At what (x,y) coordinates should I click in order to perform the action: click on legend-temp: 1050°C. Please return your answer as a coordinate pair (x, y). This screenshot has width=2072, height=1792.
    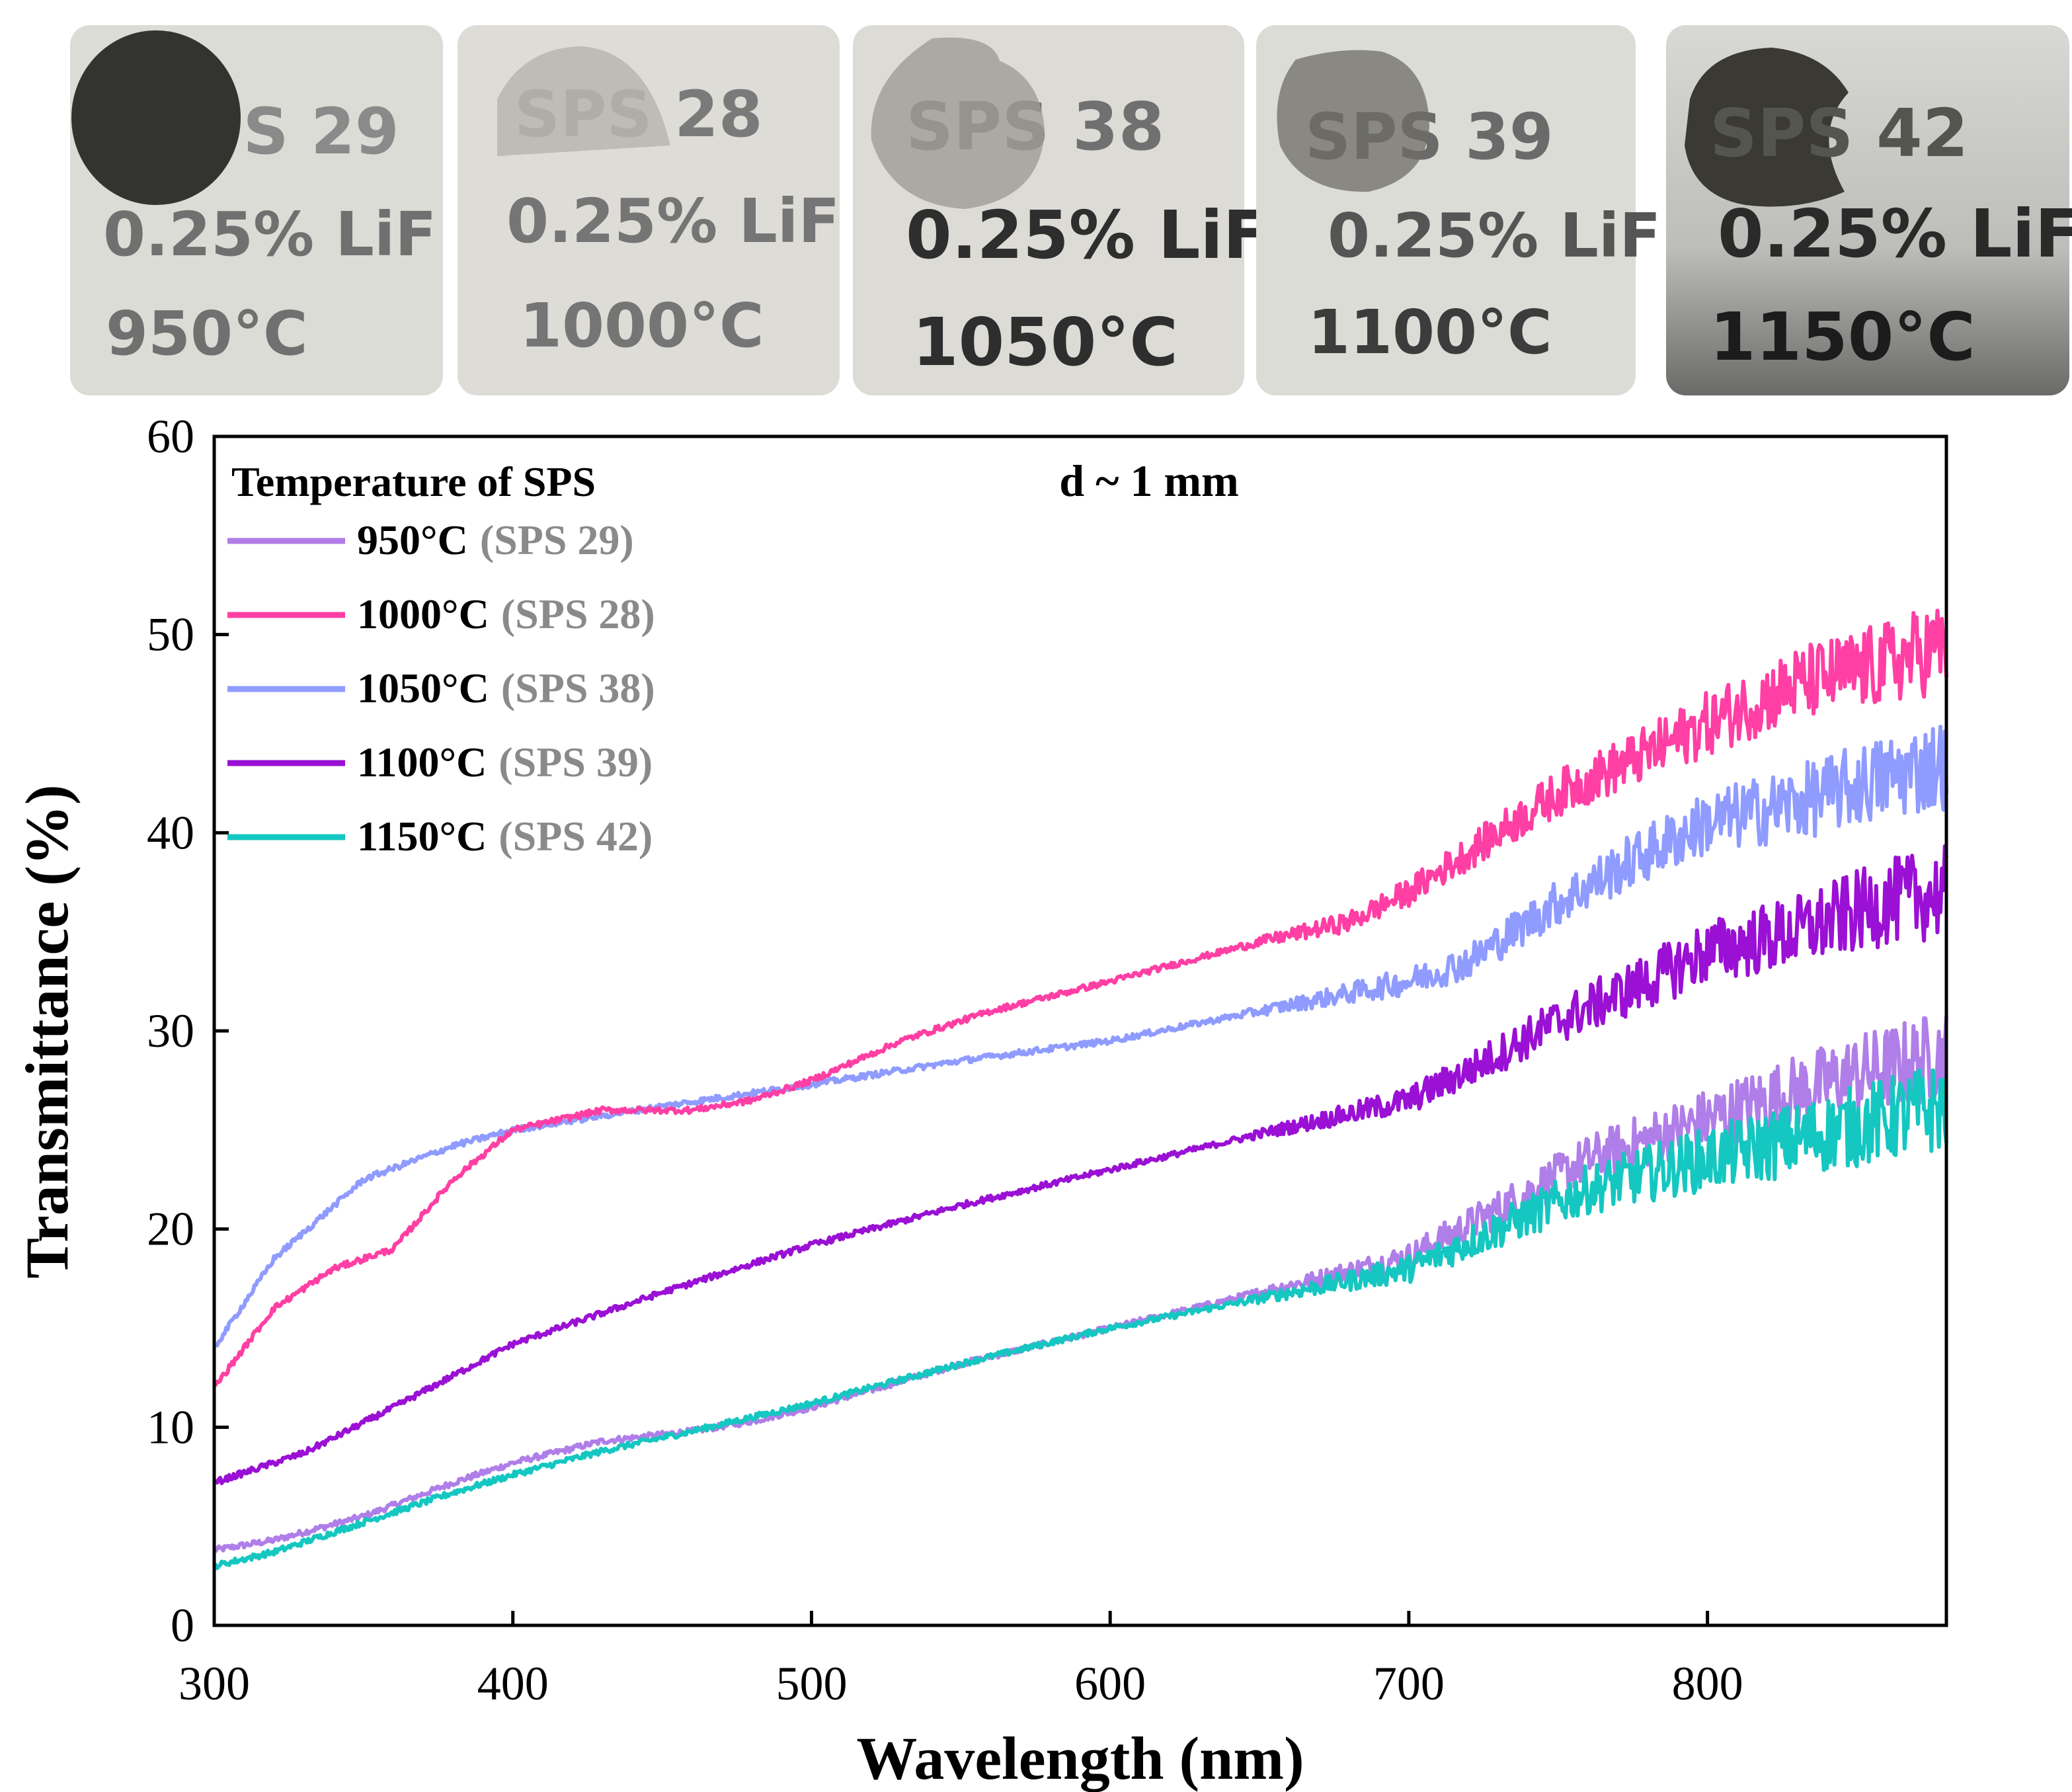
    Looking at the image, I should click on (423, 689).